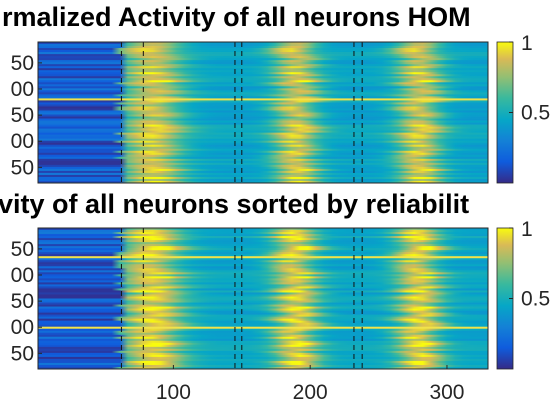 The height and width of the screenshot is (420, 560). What do you see at coordinates (234, 204) in the screenshot?
I see `chart-title: vity of all neurons sorted by reliabilit` at bounding box center [234, 204].